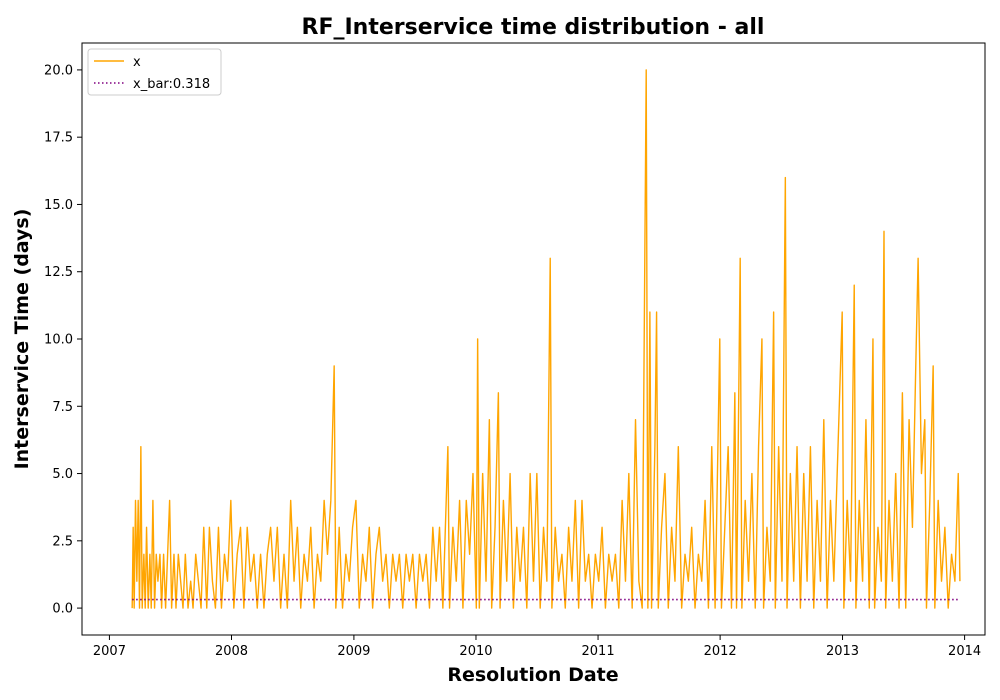 This screenshot has height=700, width=1000. What do you see at coordinates (109, 651) in the screenshot?
I see `x-tick-label: 2007` at bounding box center [109, 651].